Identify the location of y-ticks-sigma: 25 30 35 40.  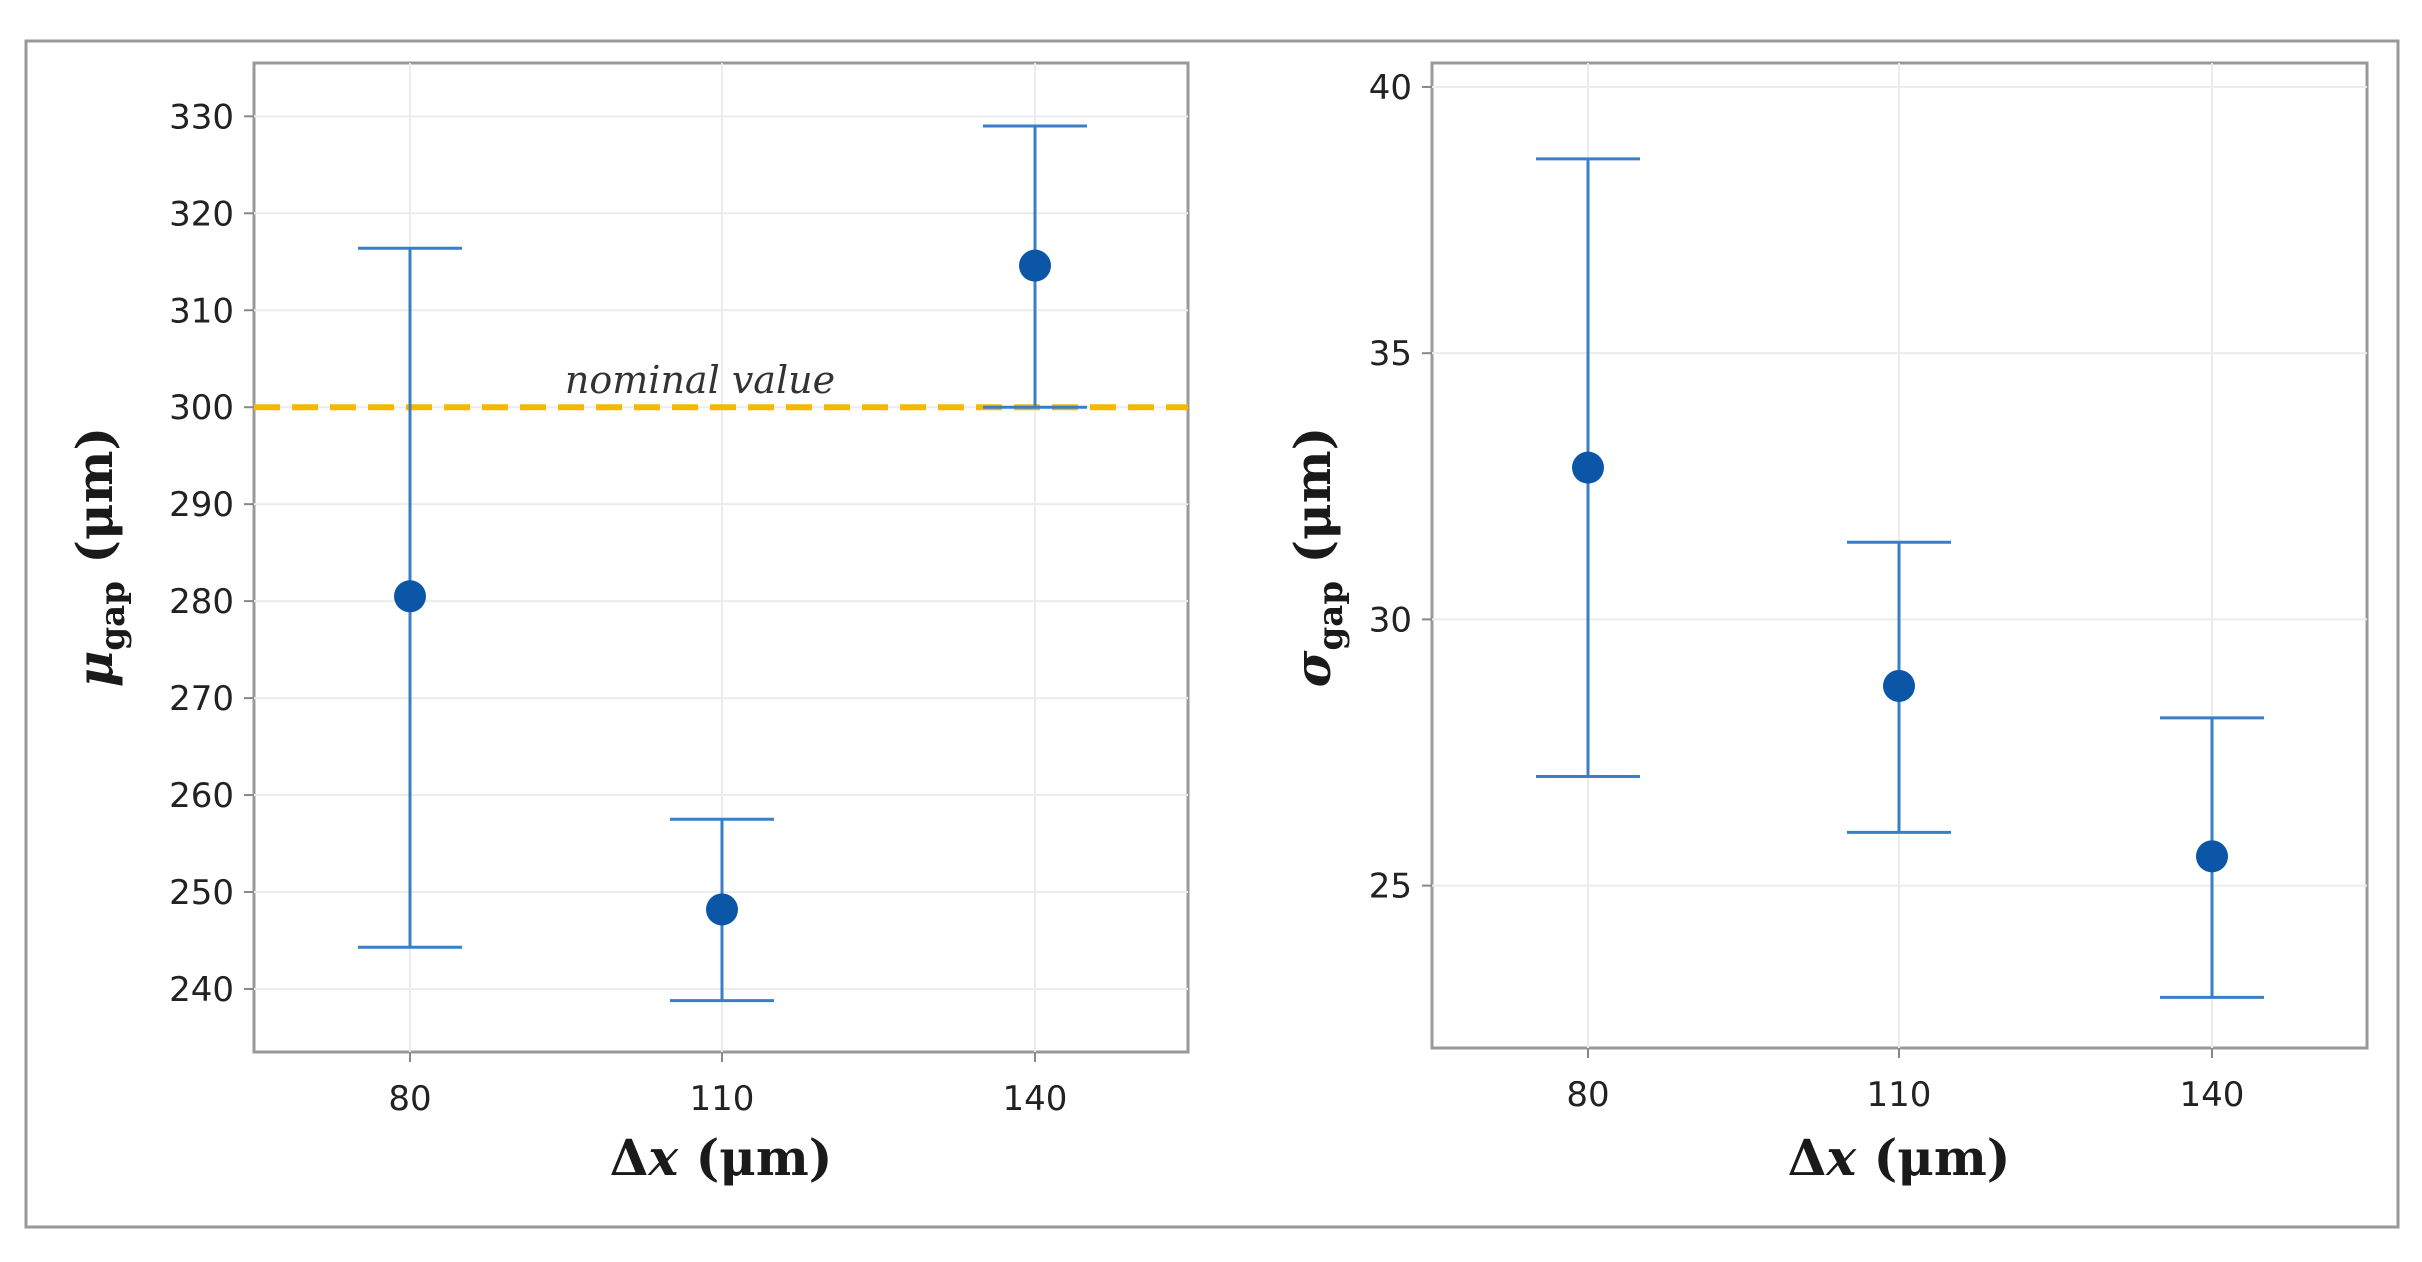
(1400, 487).